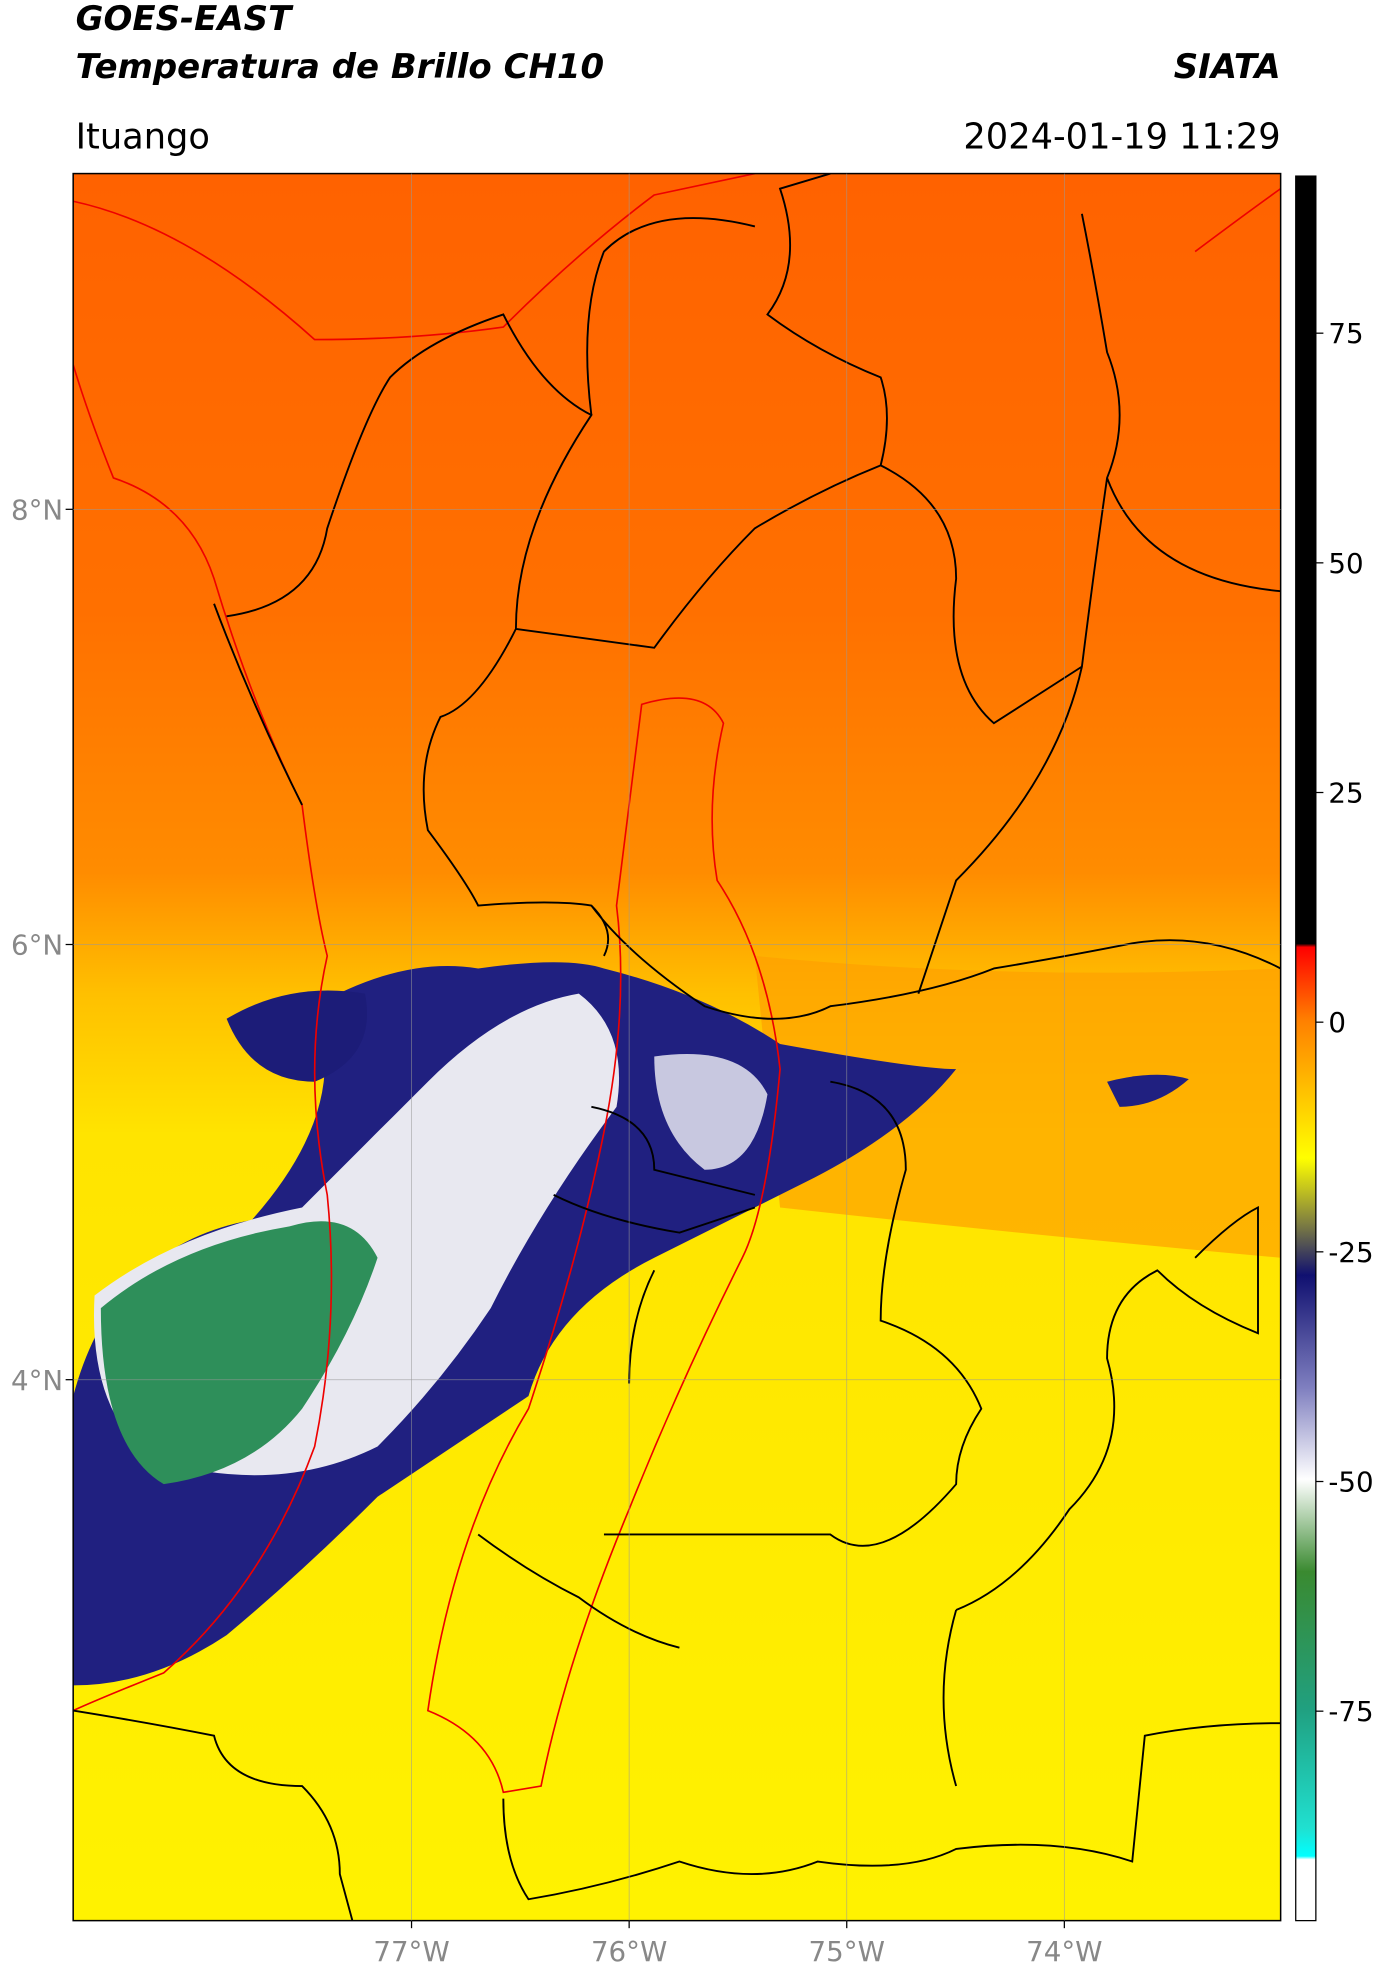 This screenshot has height=1985, width=1384. I want to click on colorbar-tick-label: 75, so click(1345, 333).